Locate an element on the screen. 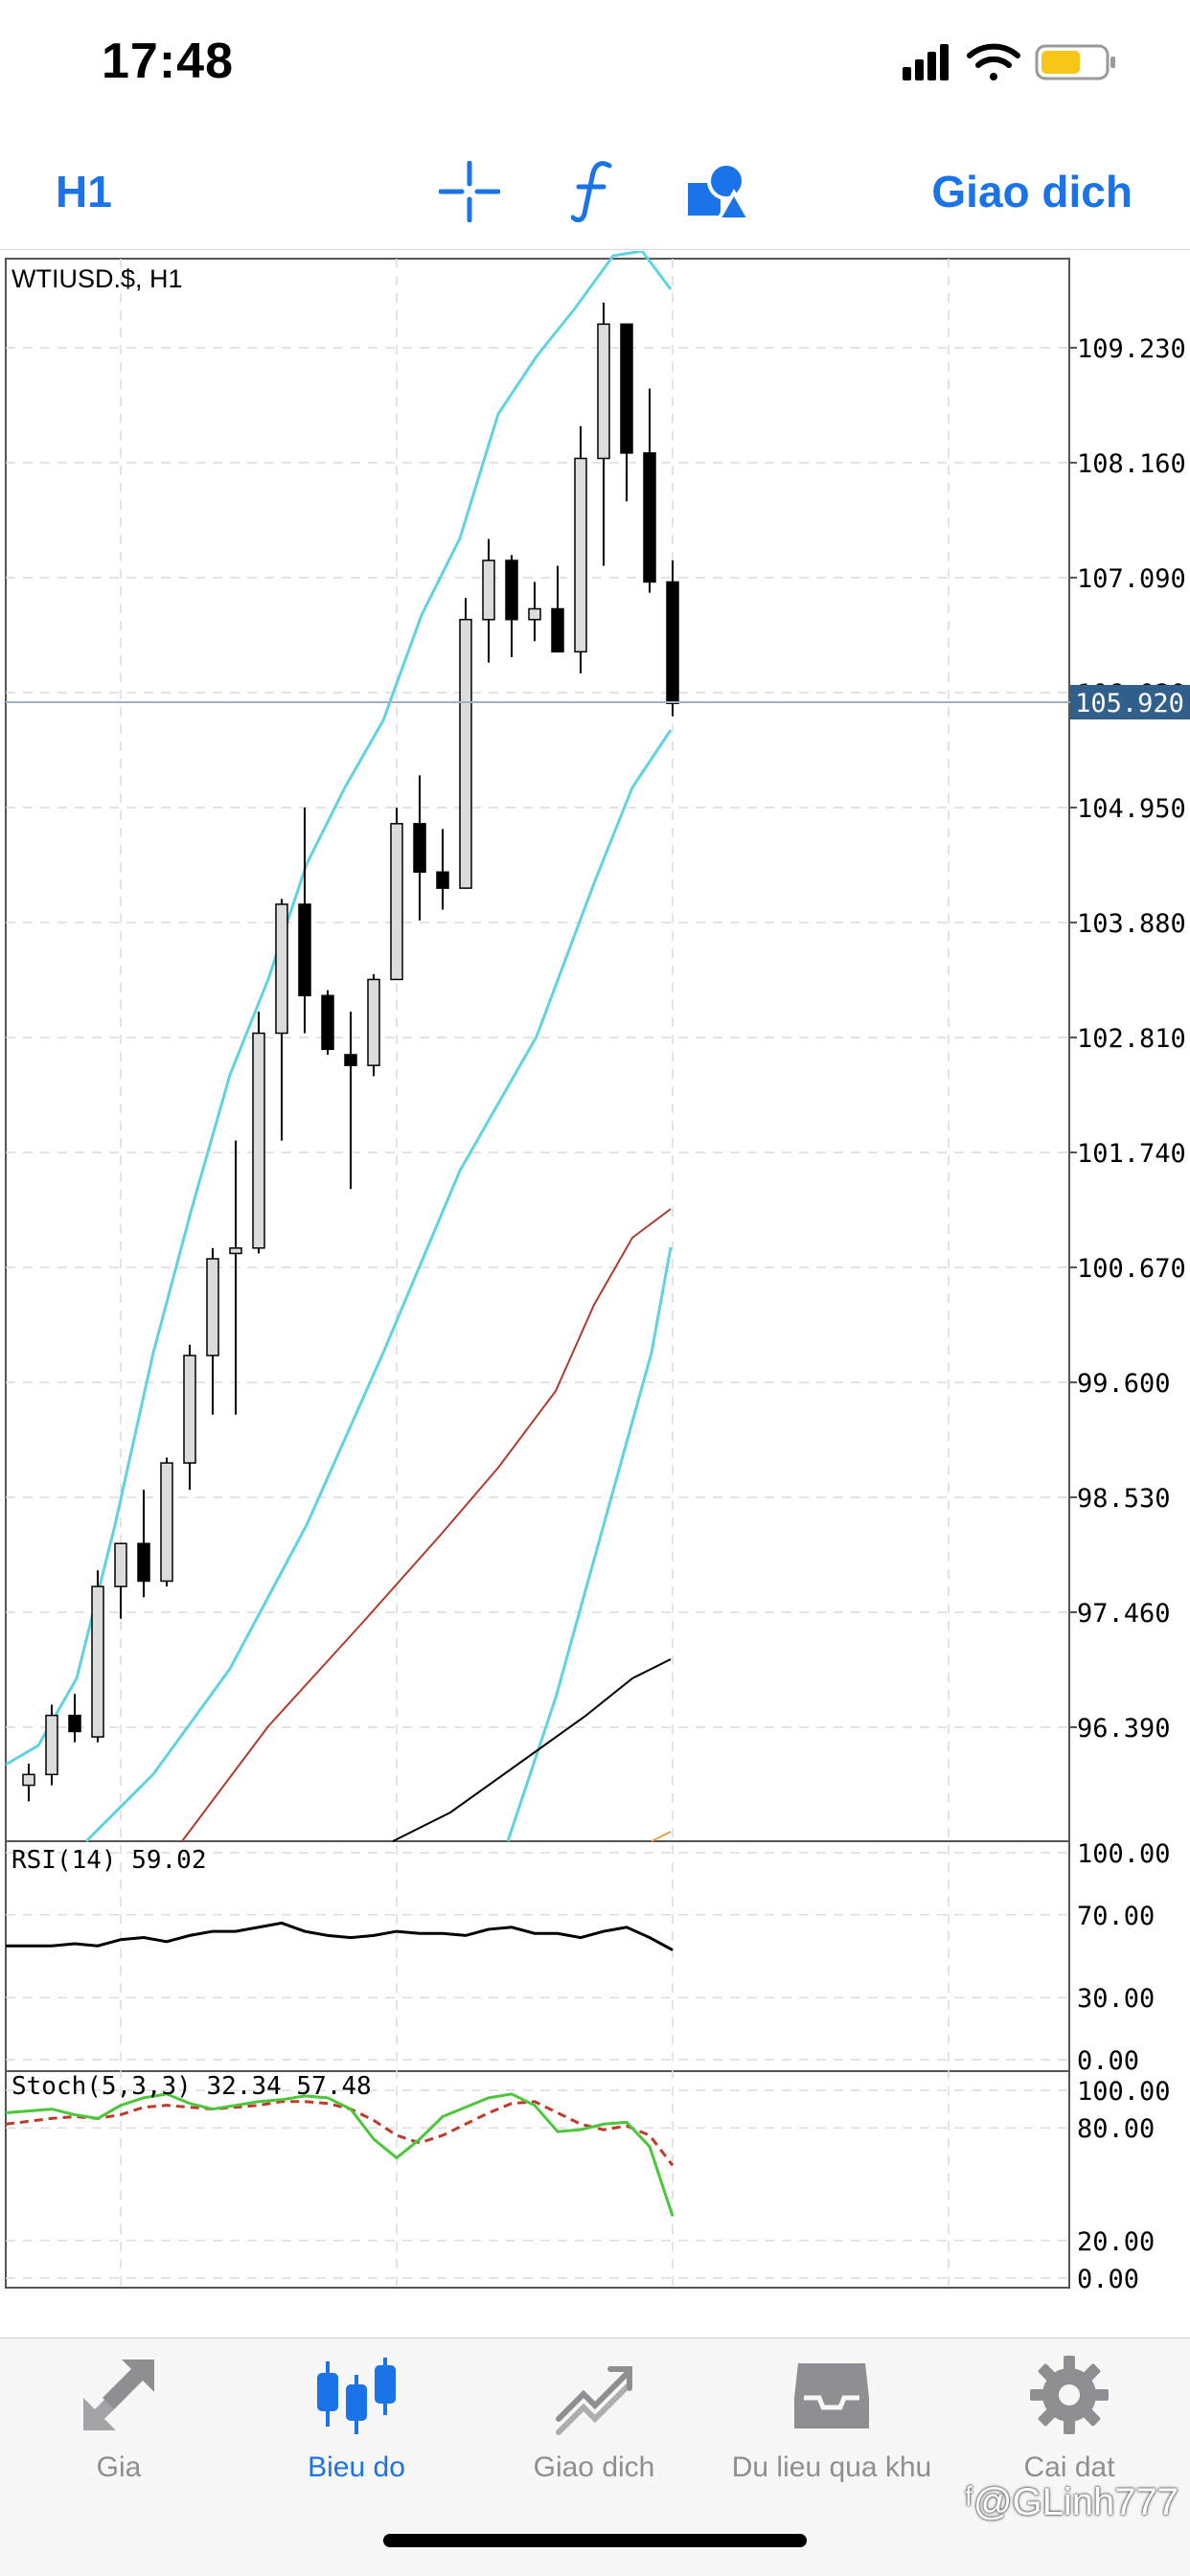 This screenshot has width=1190, height=2576. shapes-icon is located at coordinates (718, 192).